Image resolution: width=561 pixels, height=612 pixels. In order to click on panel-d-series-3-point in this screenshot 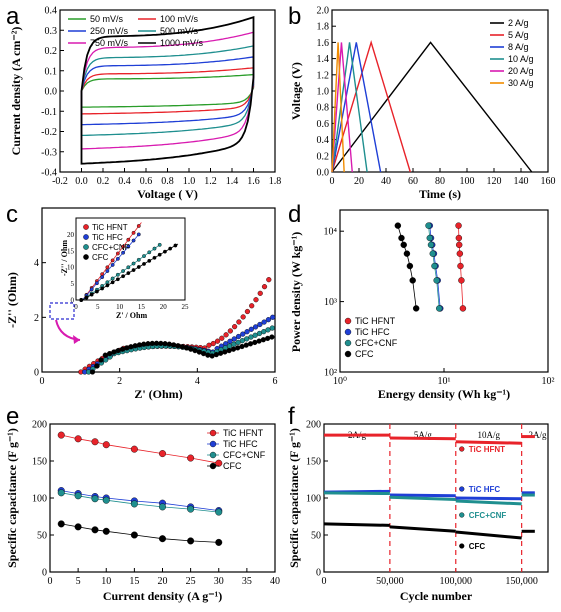, I will do `click(416, 308)`.